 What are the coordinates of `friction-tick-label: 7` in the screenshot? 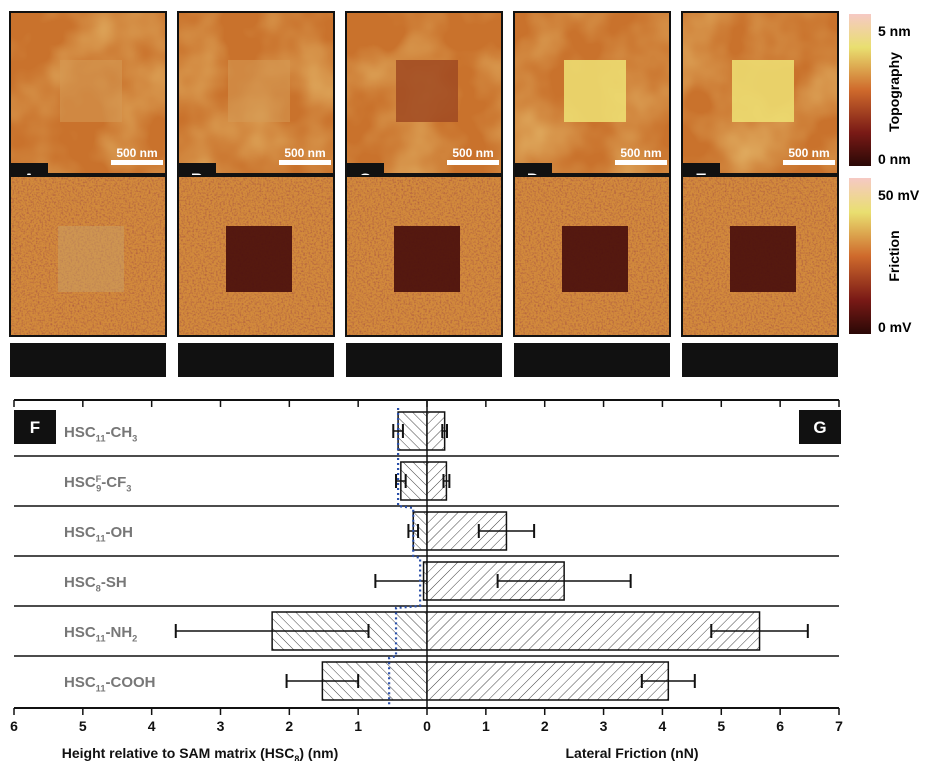 It's located at (839, 726).